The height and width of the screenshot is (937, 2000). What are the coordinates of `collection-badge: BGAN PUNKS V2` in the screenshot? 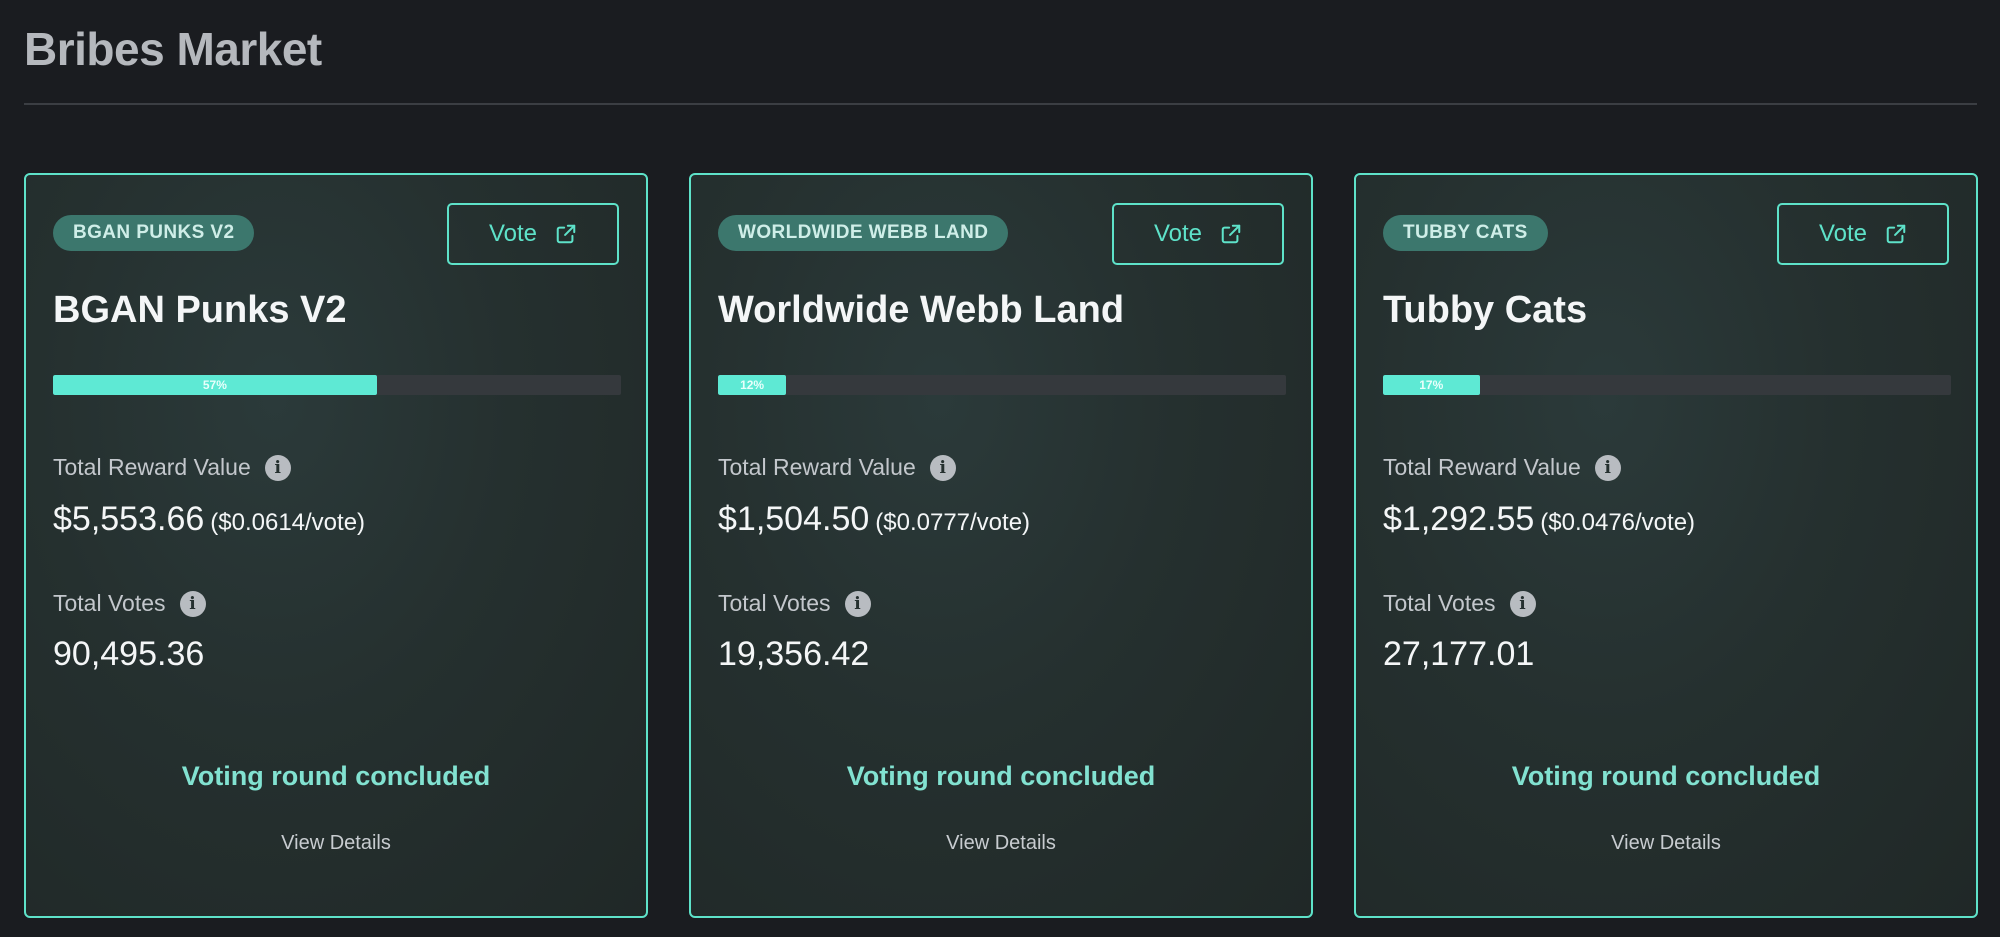 It's located at (154, 233).